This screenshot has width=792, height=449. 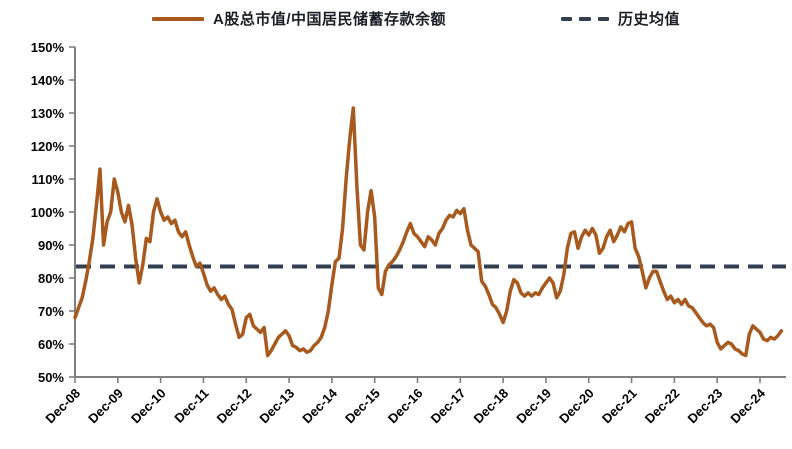 I want to click on legend-item-historical-average: 历史均值, so click(x=620, y=18).